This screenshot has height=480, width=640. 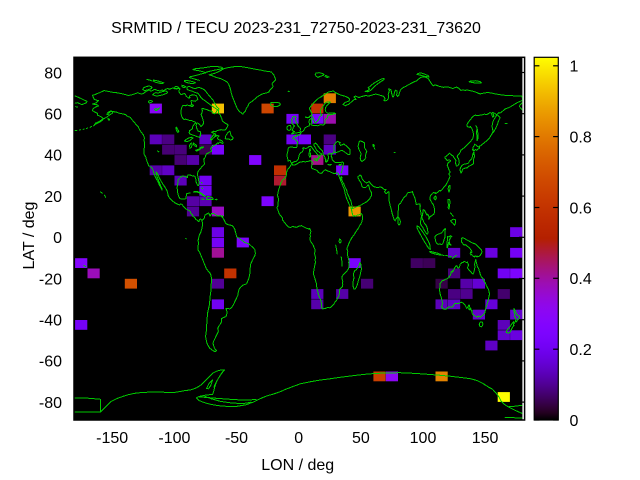 What do you see at coordinates (581, 208) in the screenshot?
I see `svg-text: 0.6` at bounding box center [581, 208].